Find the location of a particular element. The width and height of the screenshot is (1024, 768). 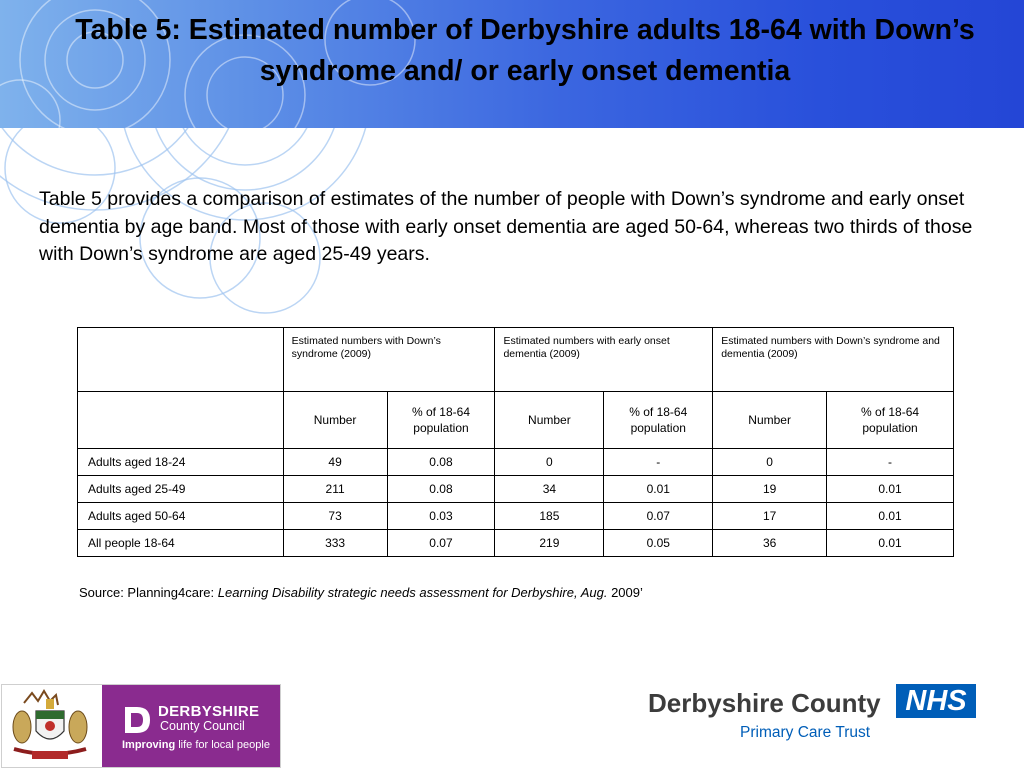

table-cell: 73 is located at coordinates (335, 516).